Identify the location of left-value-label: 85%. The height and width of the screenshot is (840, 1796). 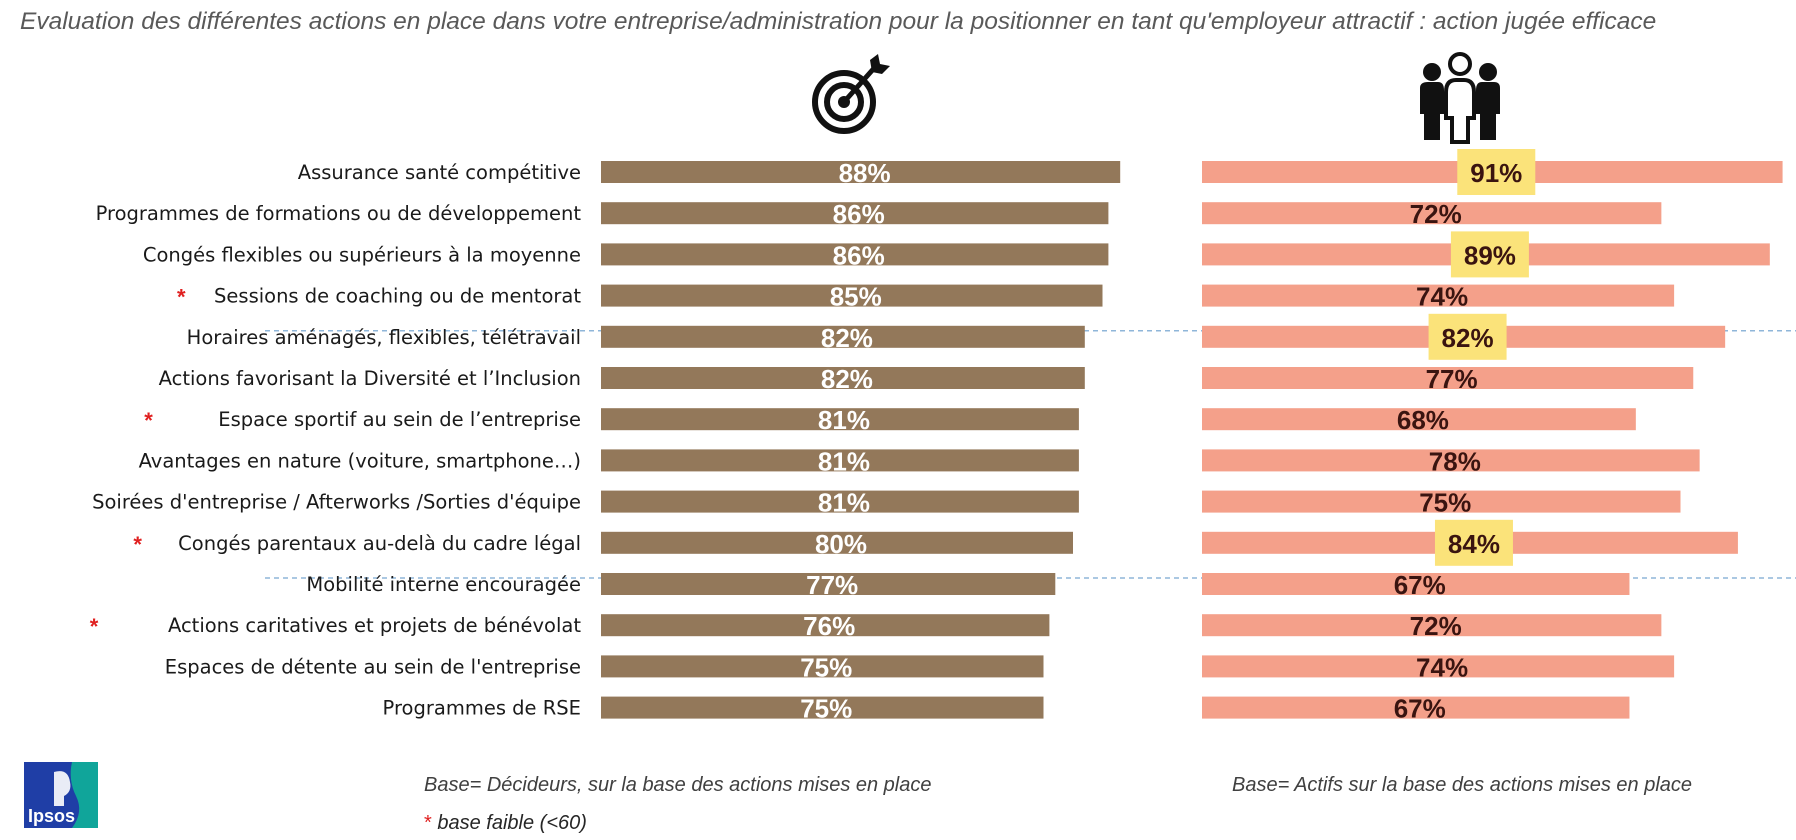
(856, 297).